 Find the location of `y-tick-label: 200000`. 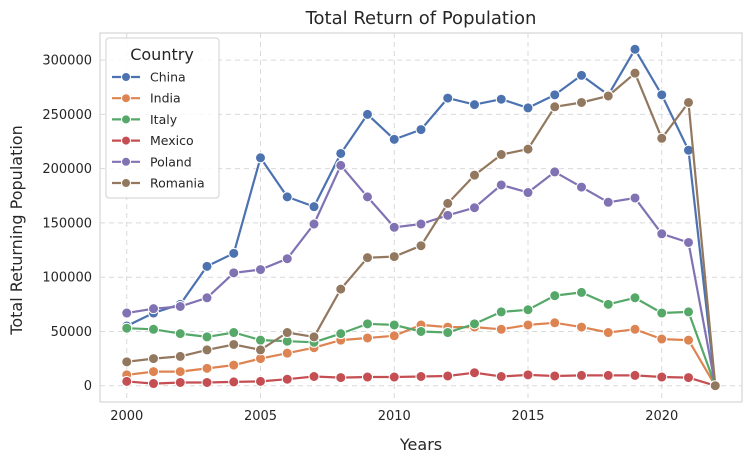

y-tick-label: 200000 is located at coordinates (67, 169).